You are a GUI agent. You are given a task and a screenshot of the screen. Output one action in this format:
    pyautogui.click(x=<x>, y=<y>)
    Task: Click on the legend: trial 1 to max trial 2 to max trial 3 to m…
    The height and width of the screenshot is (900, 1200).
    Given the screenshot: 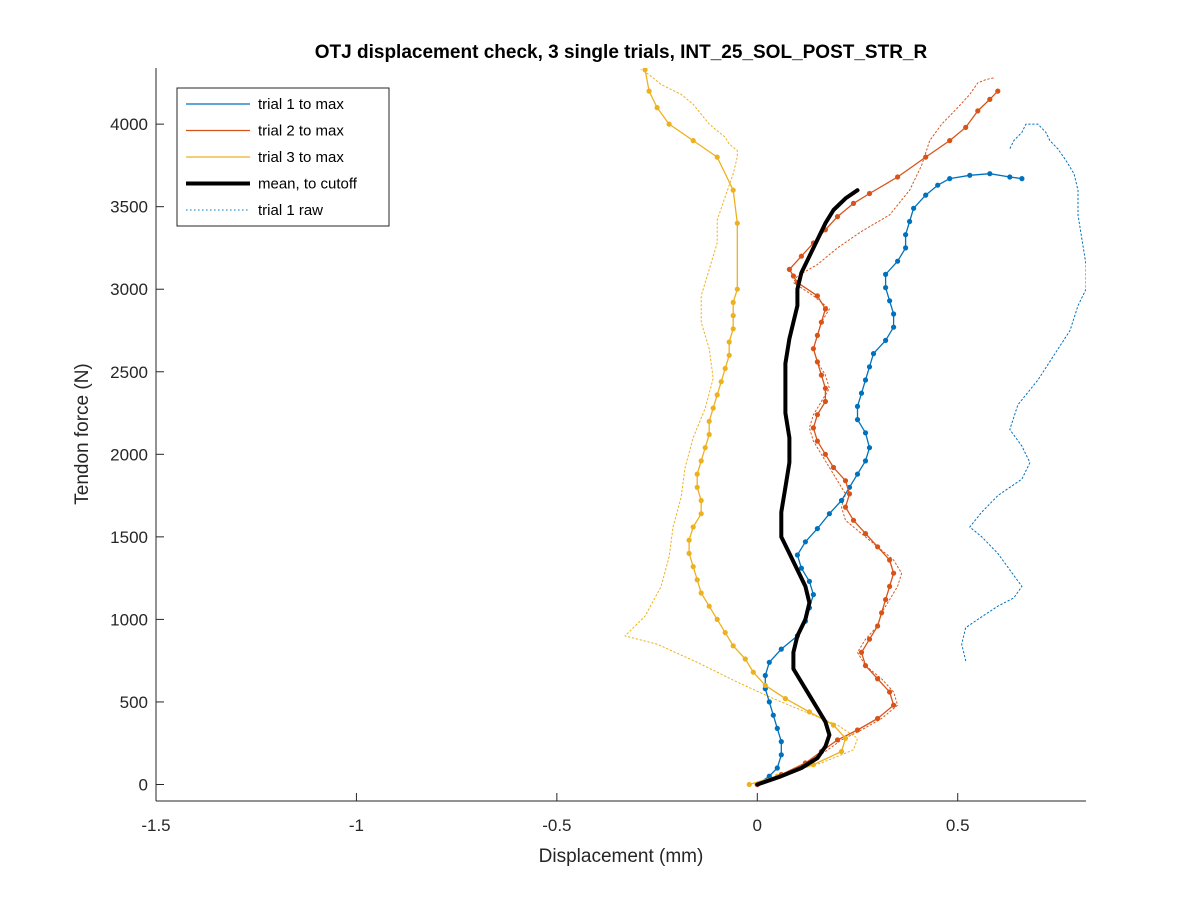 What is the action you would take?
    pyautogui.click(x=283, y=157)
    